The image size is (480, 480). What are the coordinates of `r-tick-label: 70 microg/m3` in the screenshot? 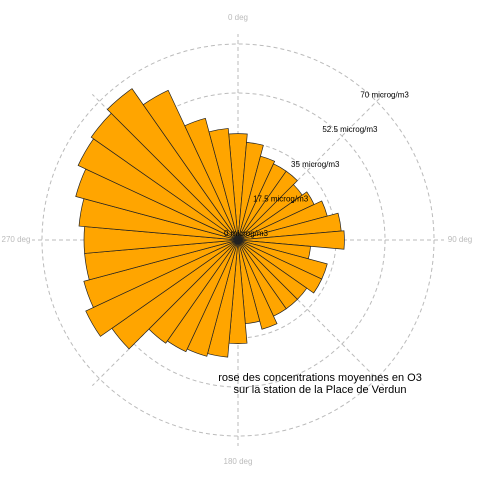 It's located at (384, 95).